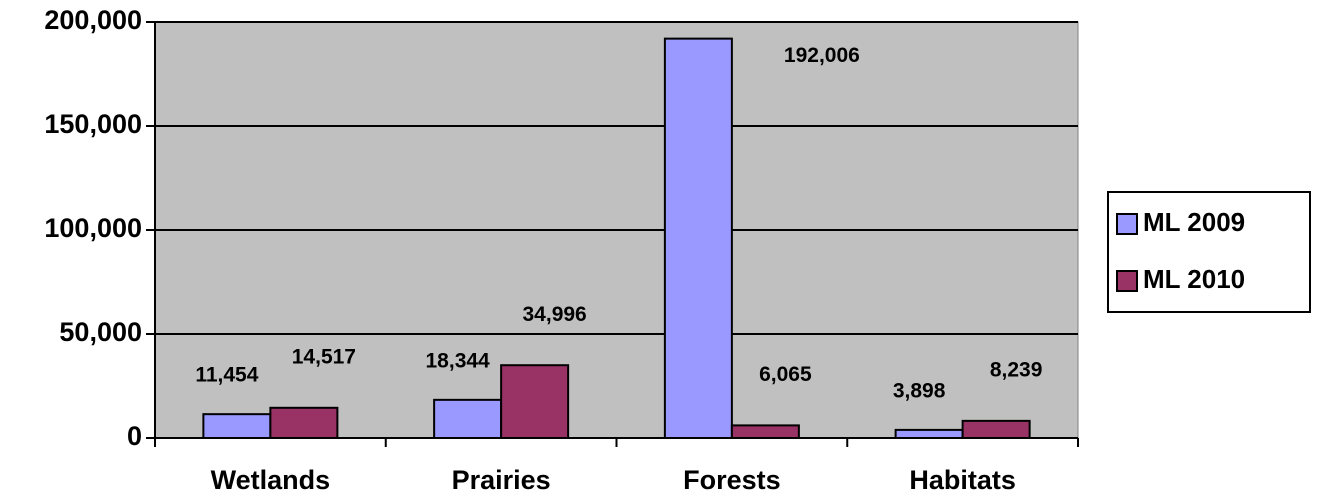 The width and height of the screenshot is (1320, 502). Describe the element at coordinates (93, 228) in the screenshot. I see `y-tick-label: 100,000` at that location.